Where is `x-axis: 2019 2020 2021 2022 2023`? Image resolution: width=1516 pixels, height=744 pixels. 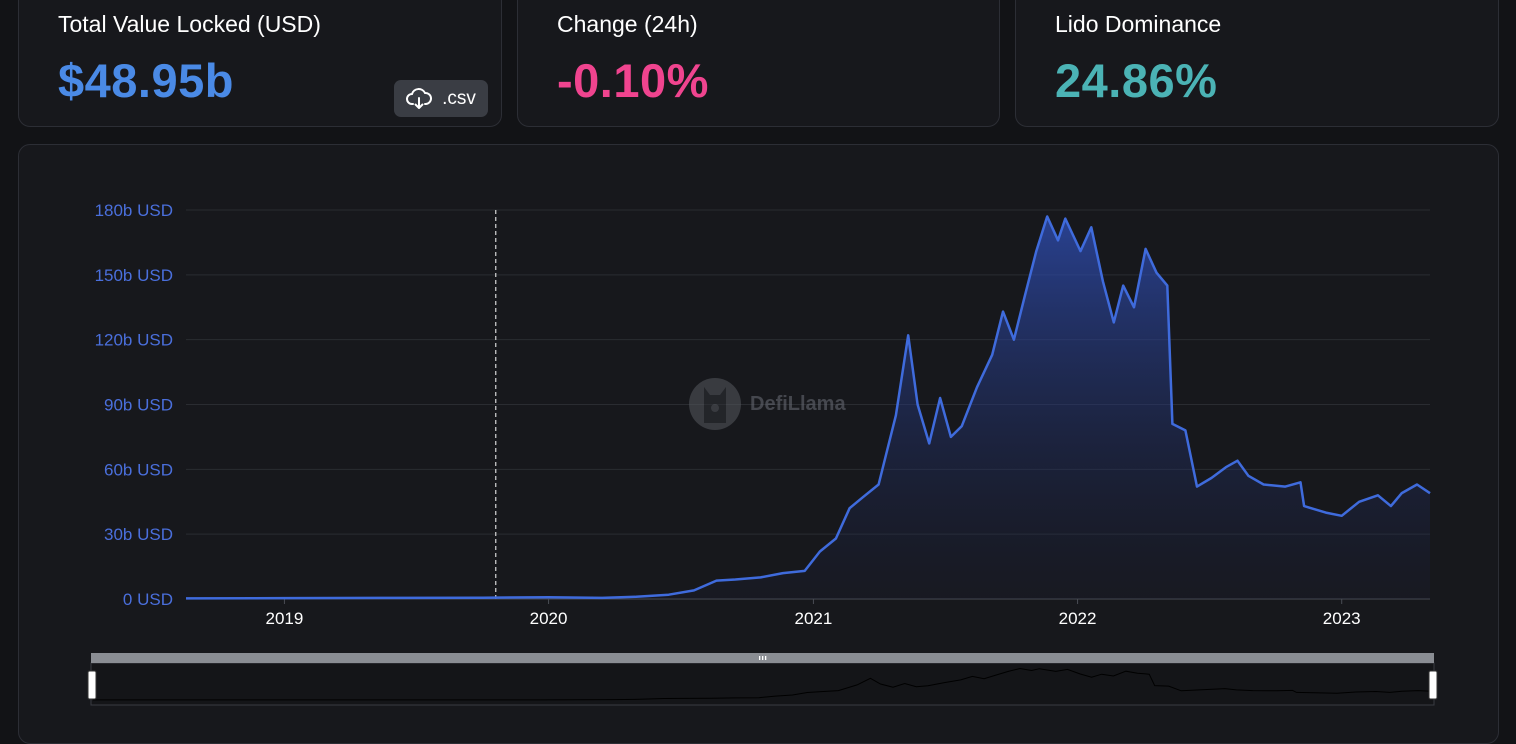 x-axis: 2019 2020 2021 2022 2023 is located at coordinates (813, 613).